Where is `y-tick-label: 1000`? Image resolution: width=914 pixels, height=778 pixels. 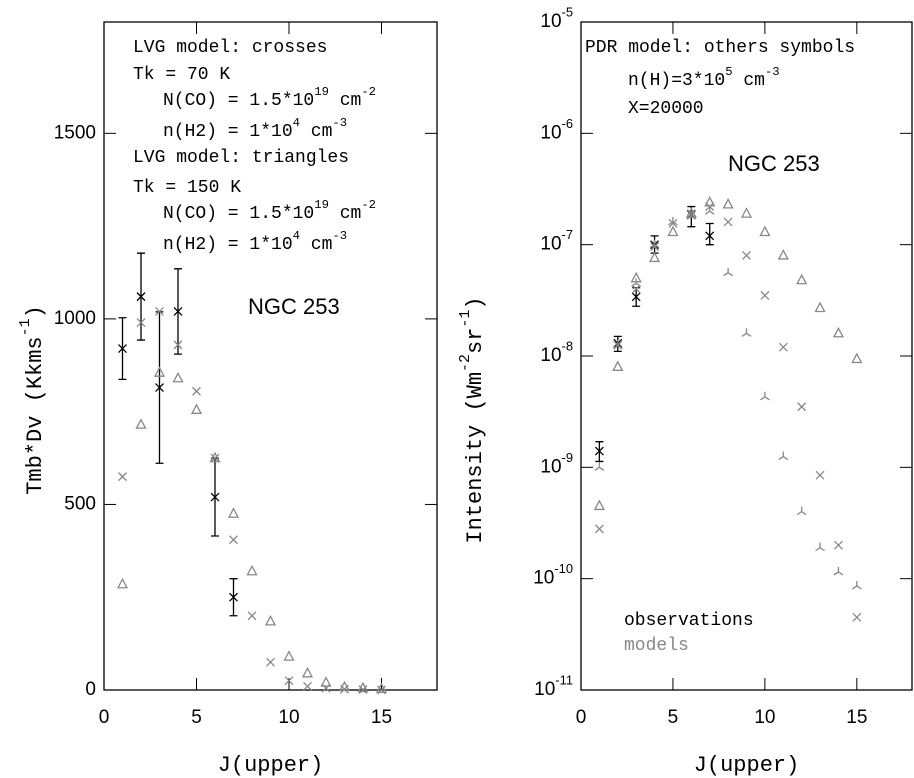
y-tick-label: 1000 is located at coordinates (75, 318).